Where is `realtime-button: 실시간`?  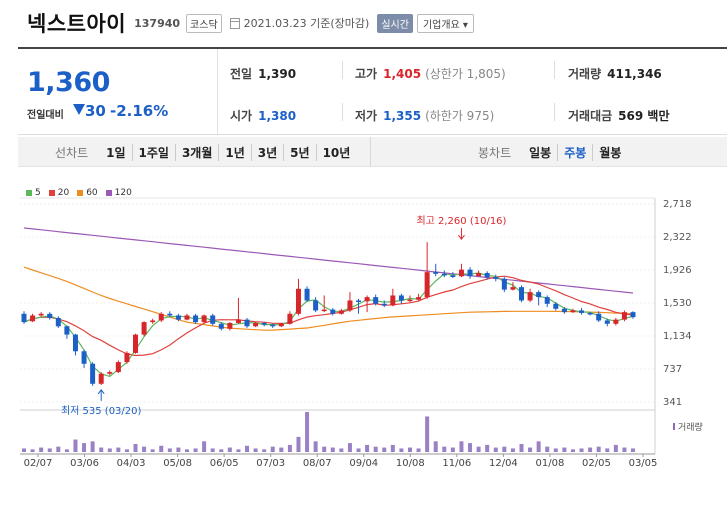
realtime-button: 실시간 is located at coordinates (395, 23).